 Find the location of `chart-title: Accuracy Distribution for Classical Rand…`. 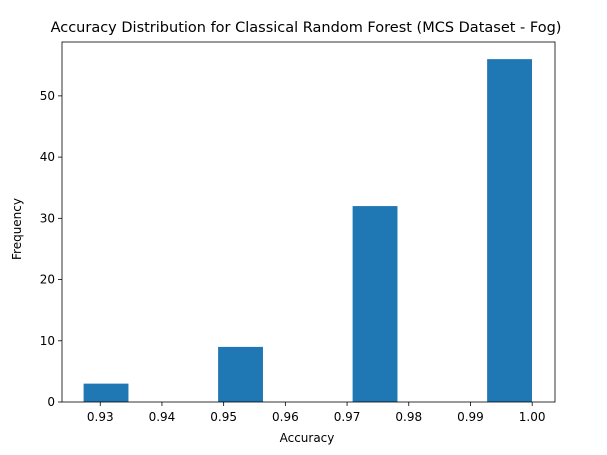

chart-title: Accuracy Distribution for Classical Rand… is located at coordinates (306, 28).